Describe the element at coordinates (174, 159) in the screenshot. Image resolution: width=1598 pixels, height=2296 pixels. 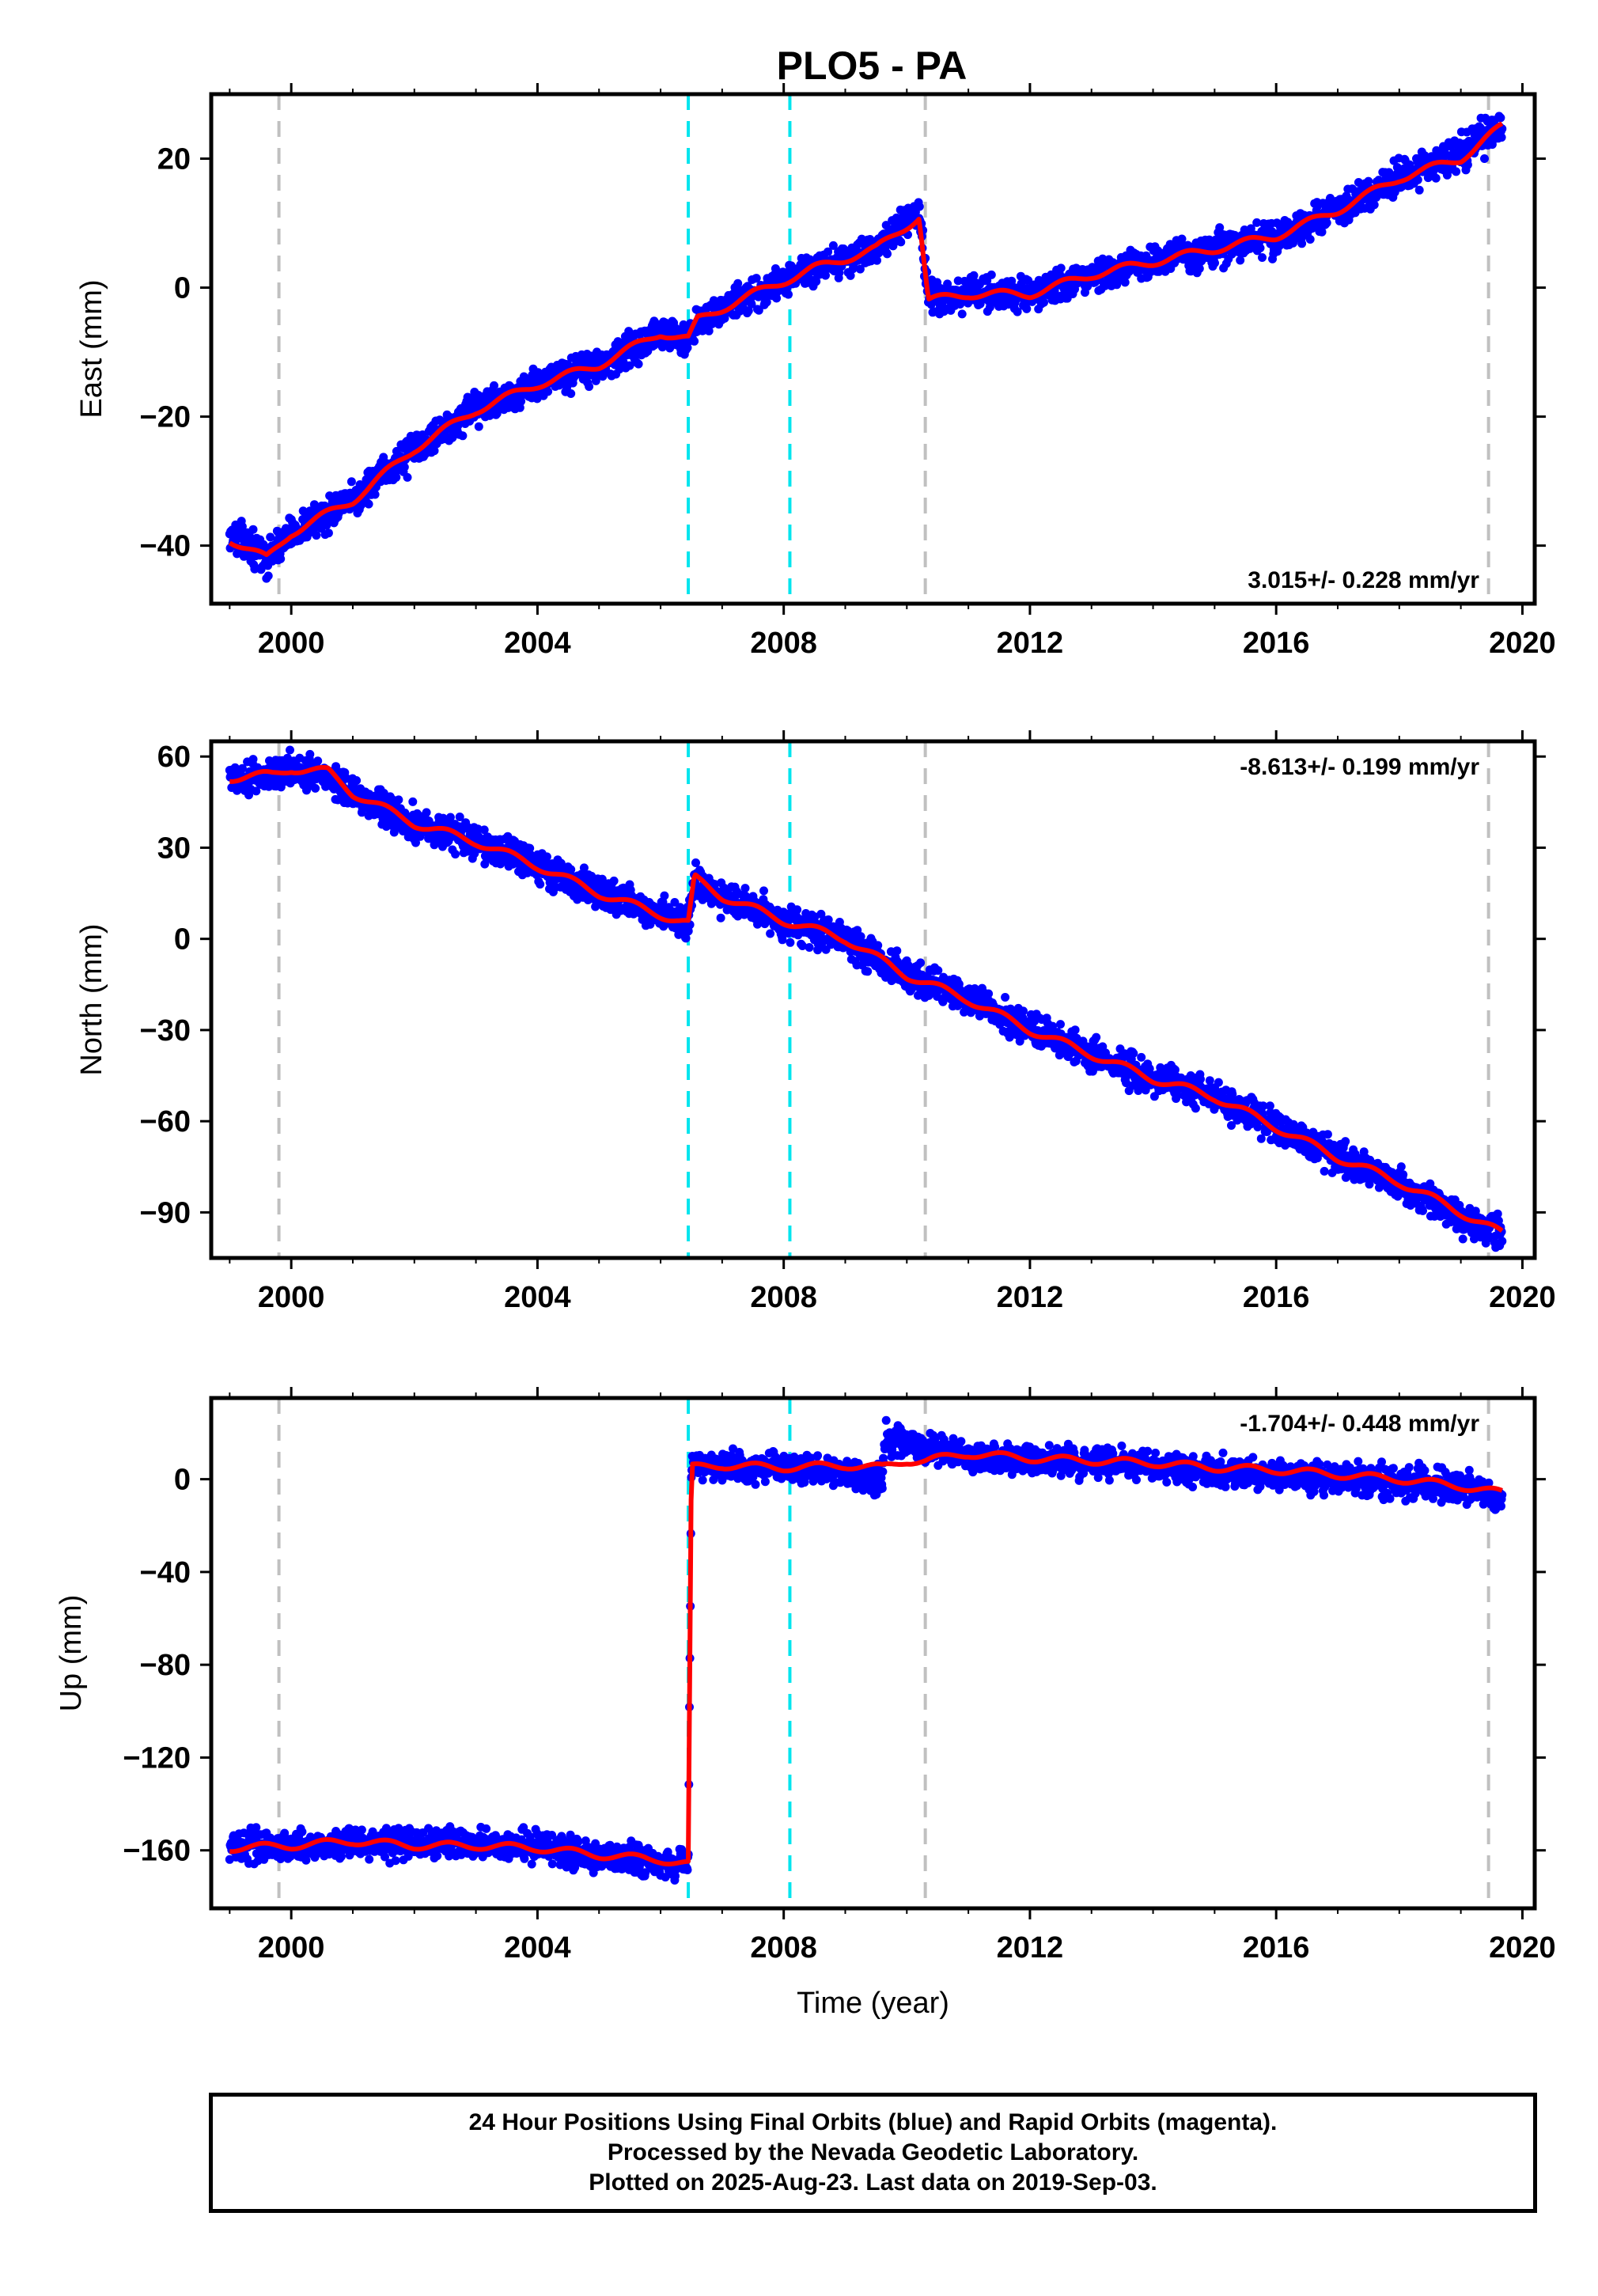
I see `y-tick-label-east-3: 20` at that location.